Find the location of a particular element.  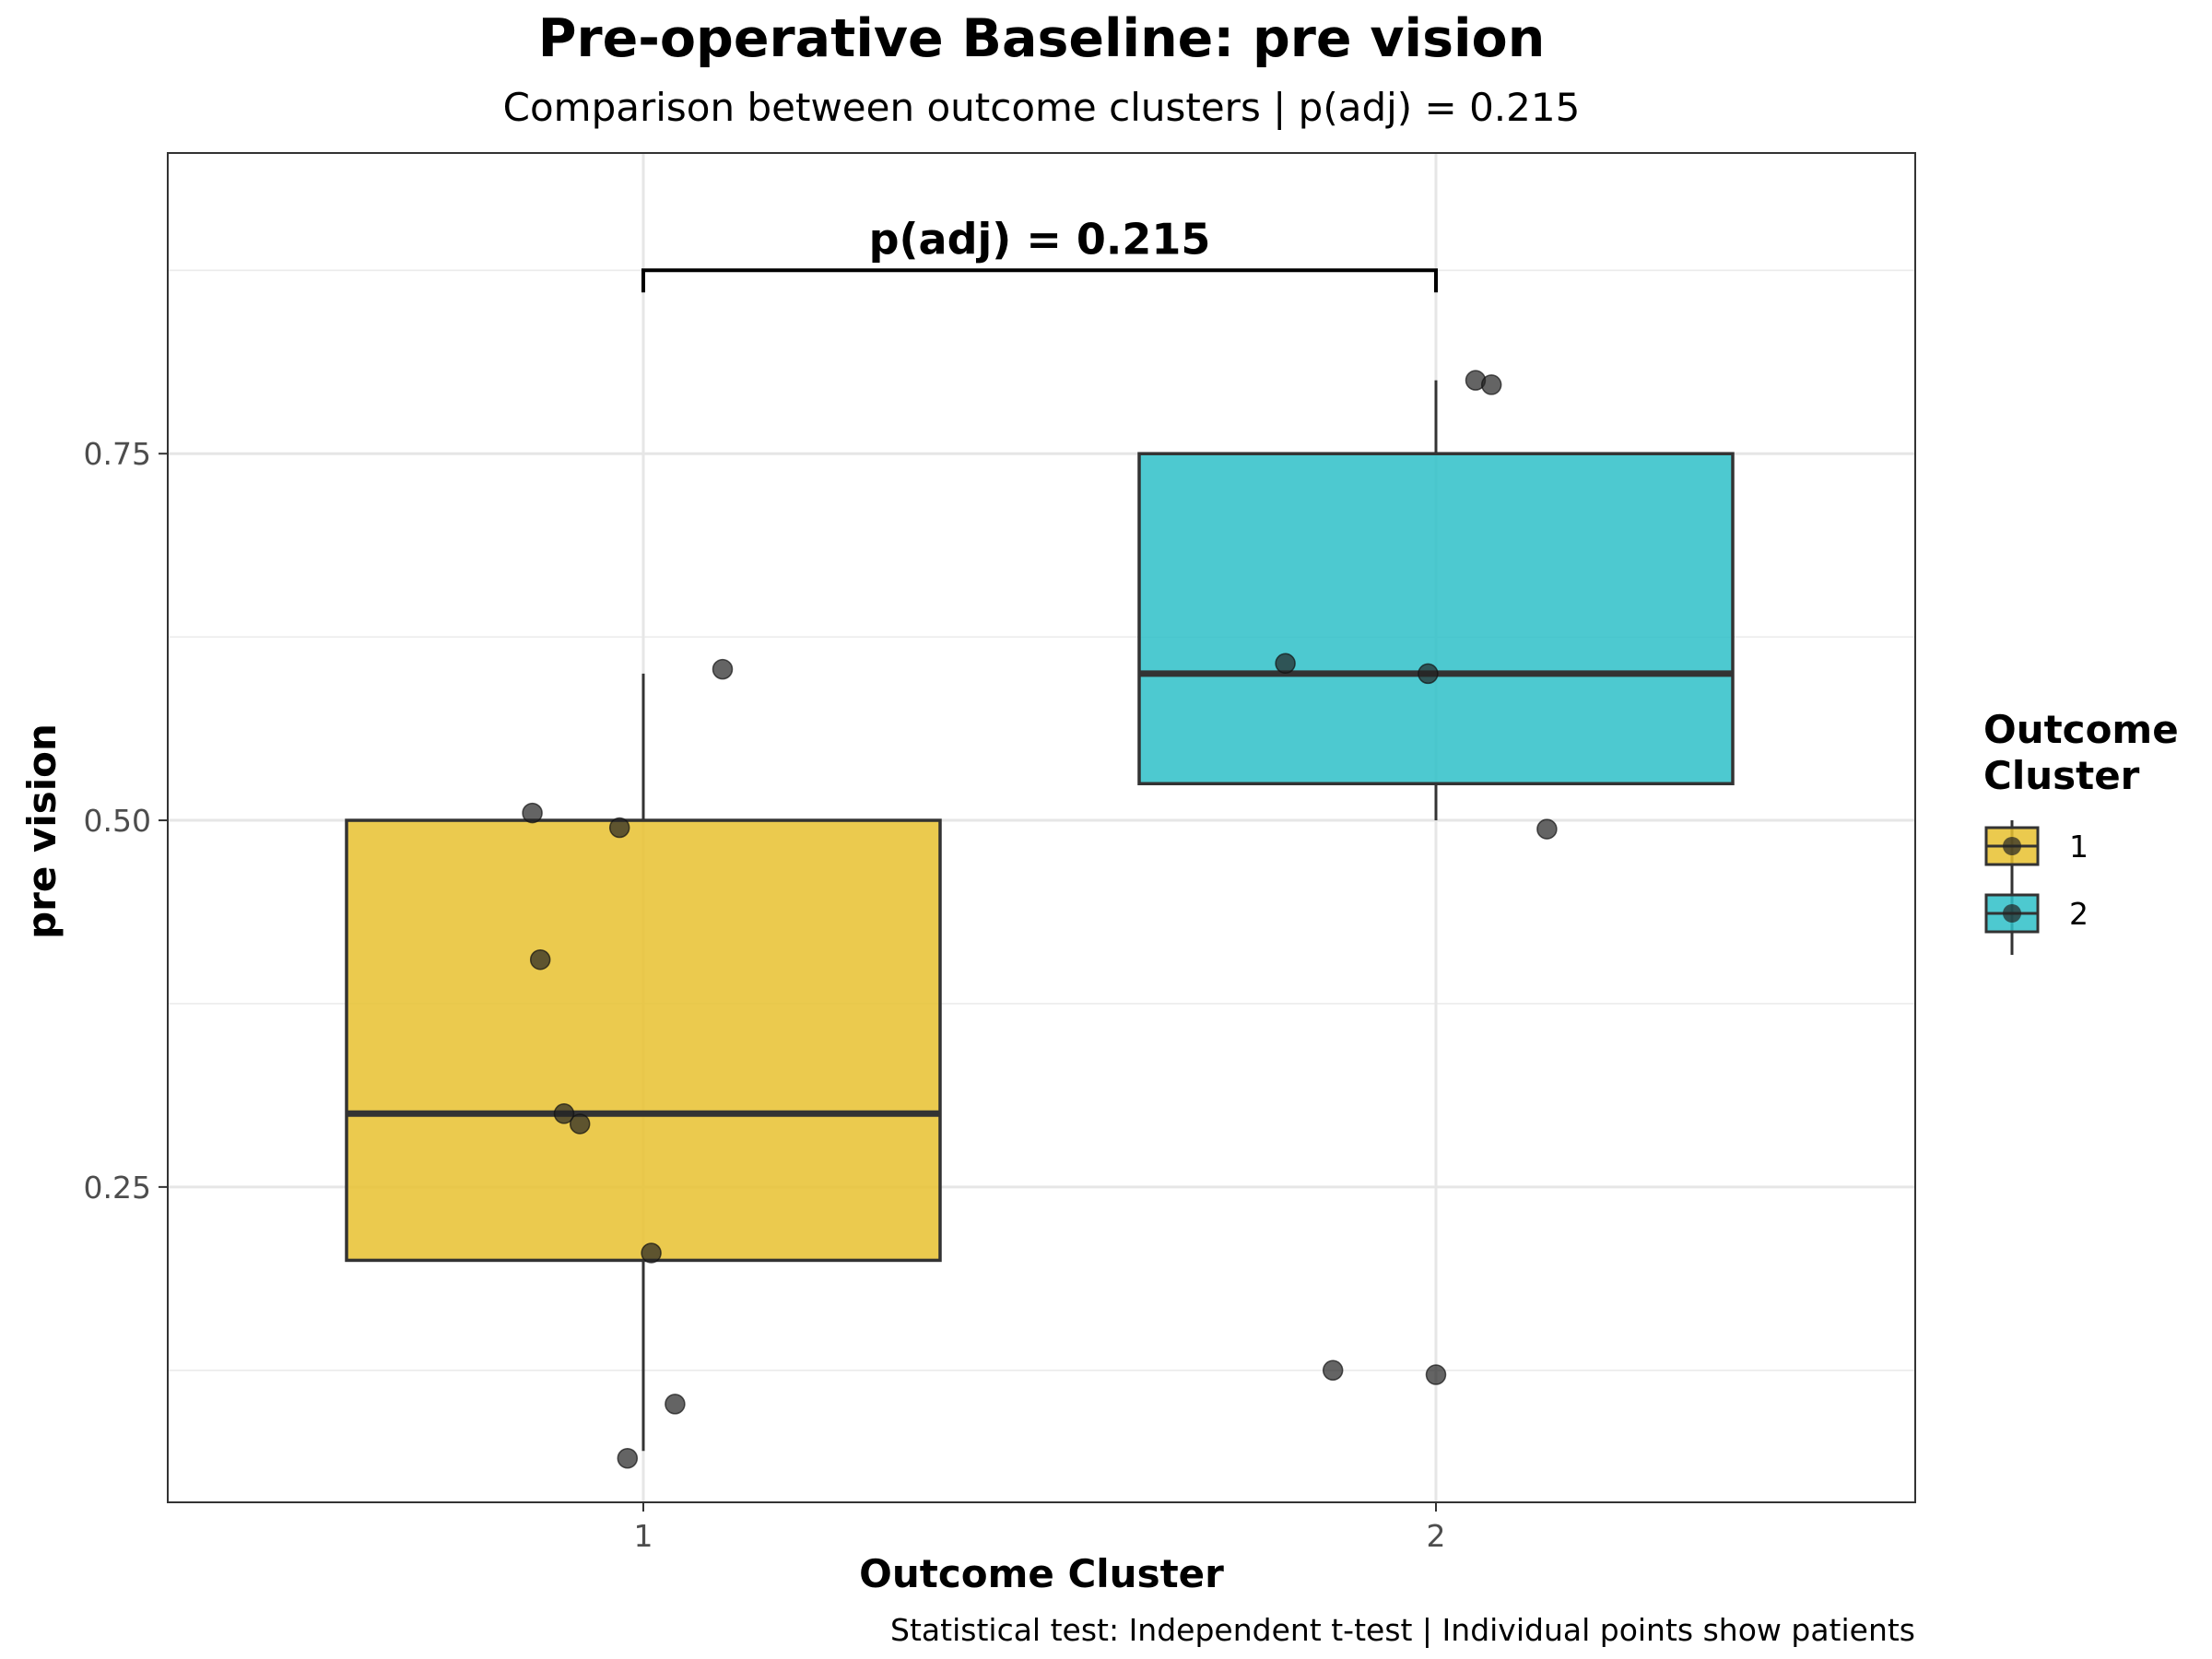

y-tick-label: 0.50 is located at coordinates (117, 821).